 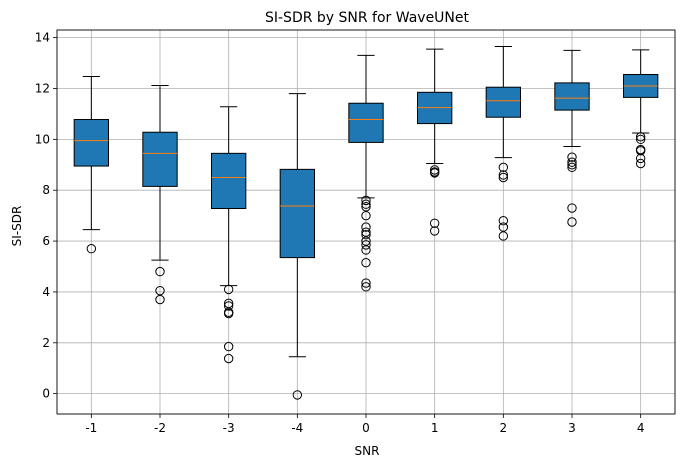 What do you see at coordinates (366, 428) in the screenshot?
I see `x-tick-label: 0` at bounding box center [366, 428].